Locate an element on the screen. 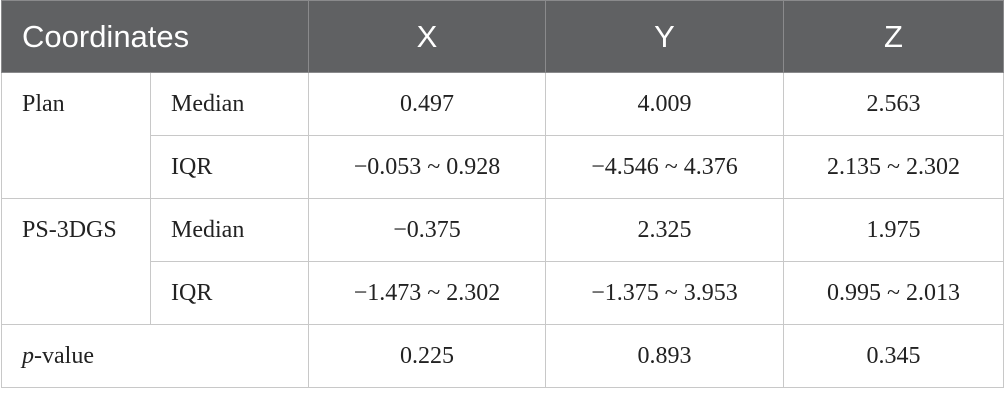  cell: −1.375 ~ 3.953 is located at coordinates (664, 293).